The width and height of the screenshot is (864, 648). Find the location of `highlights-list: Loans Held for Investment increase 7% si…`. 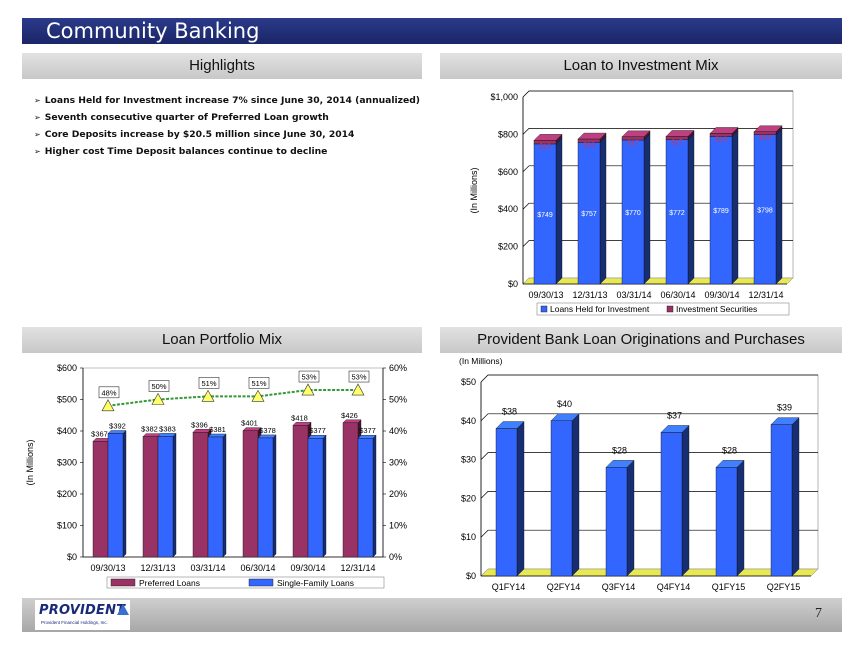

highlights-list: Loans Held for Investment increase 7% si… is located at coordinates (229, 126).